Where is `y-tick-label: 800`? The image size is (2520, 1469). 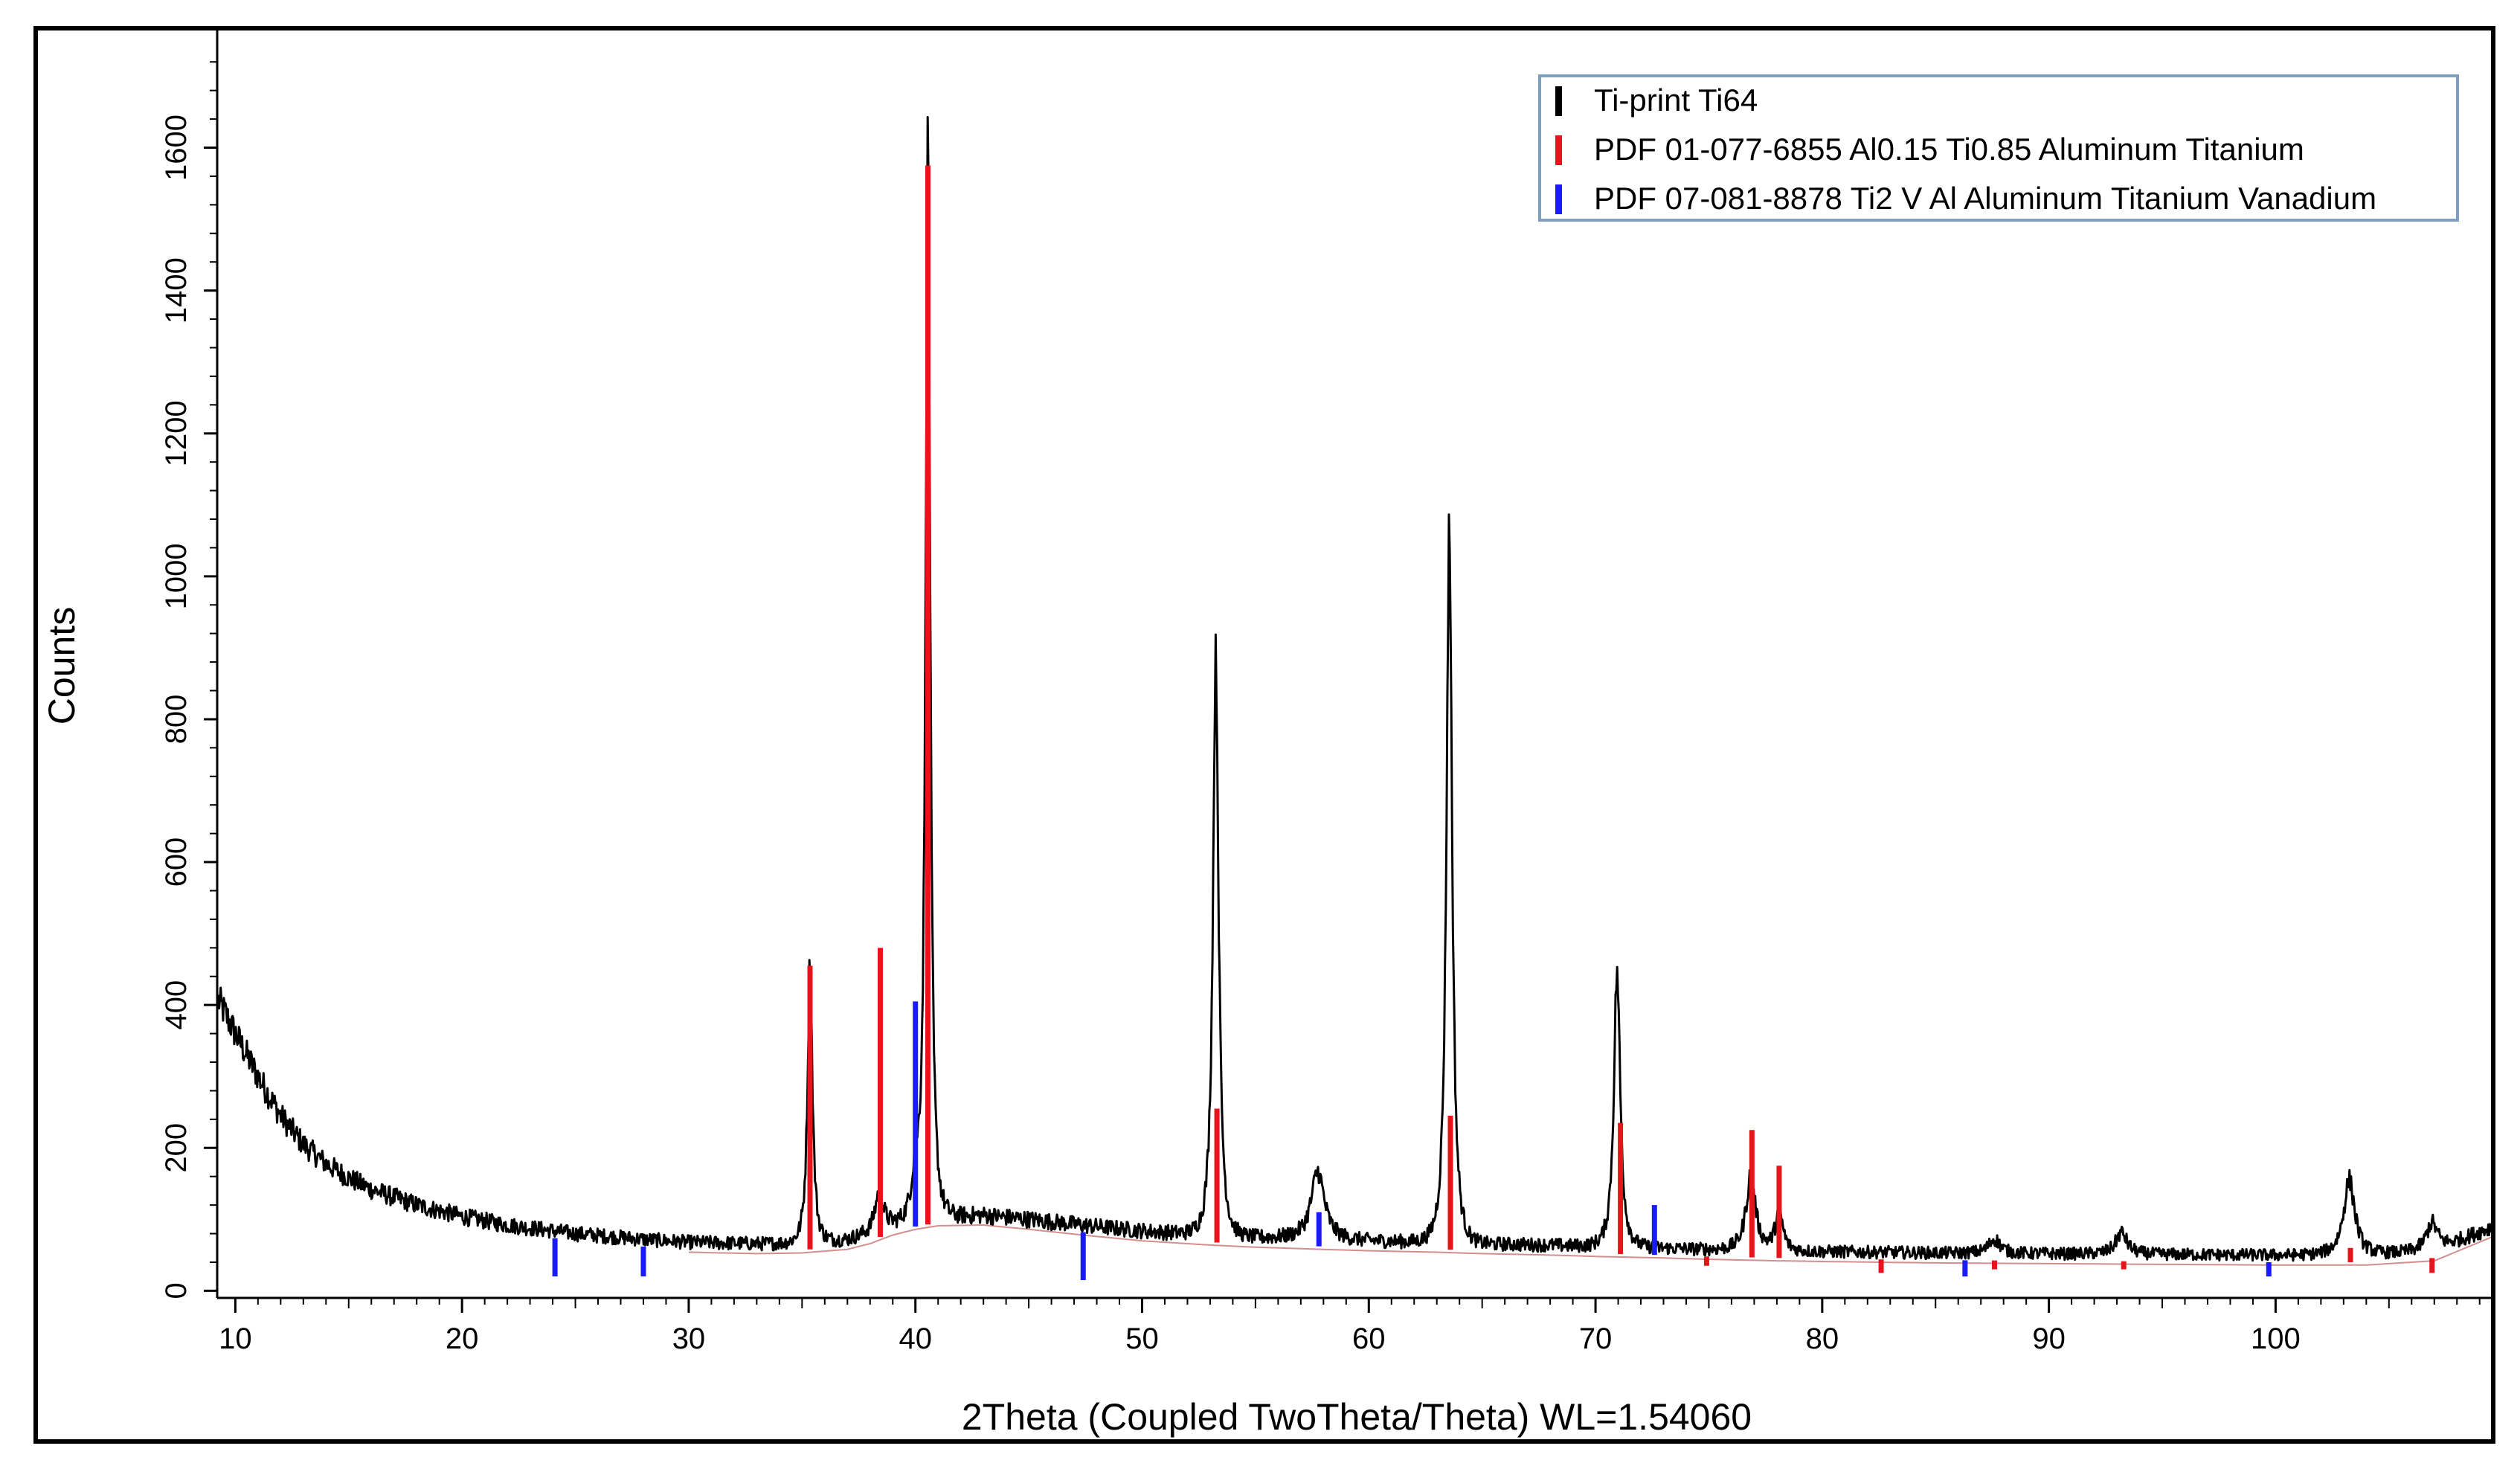
y-tick-label: 800 is located at coordinates (176, 720).